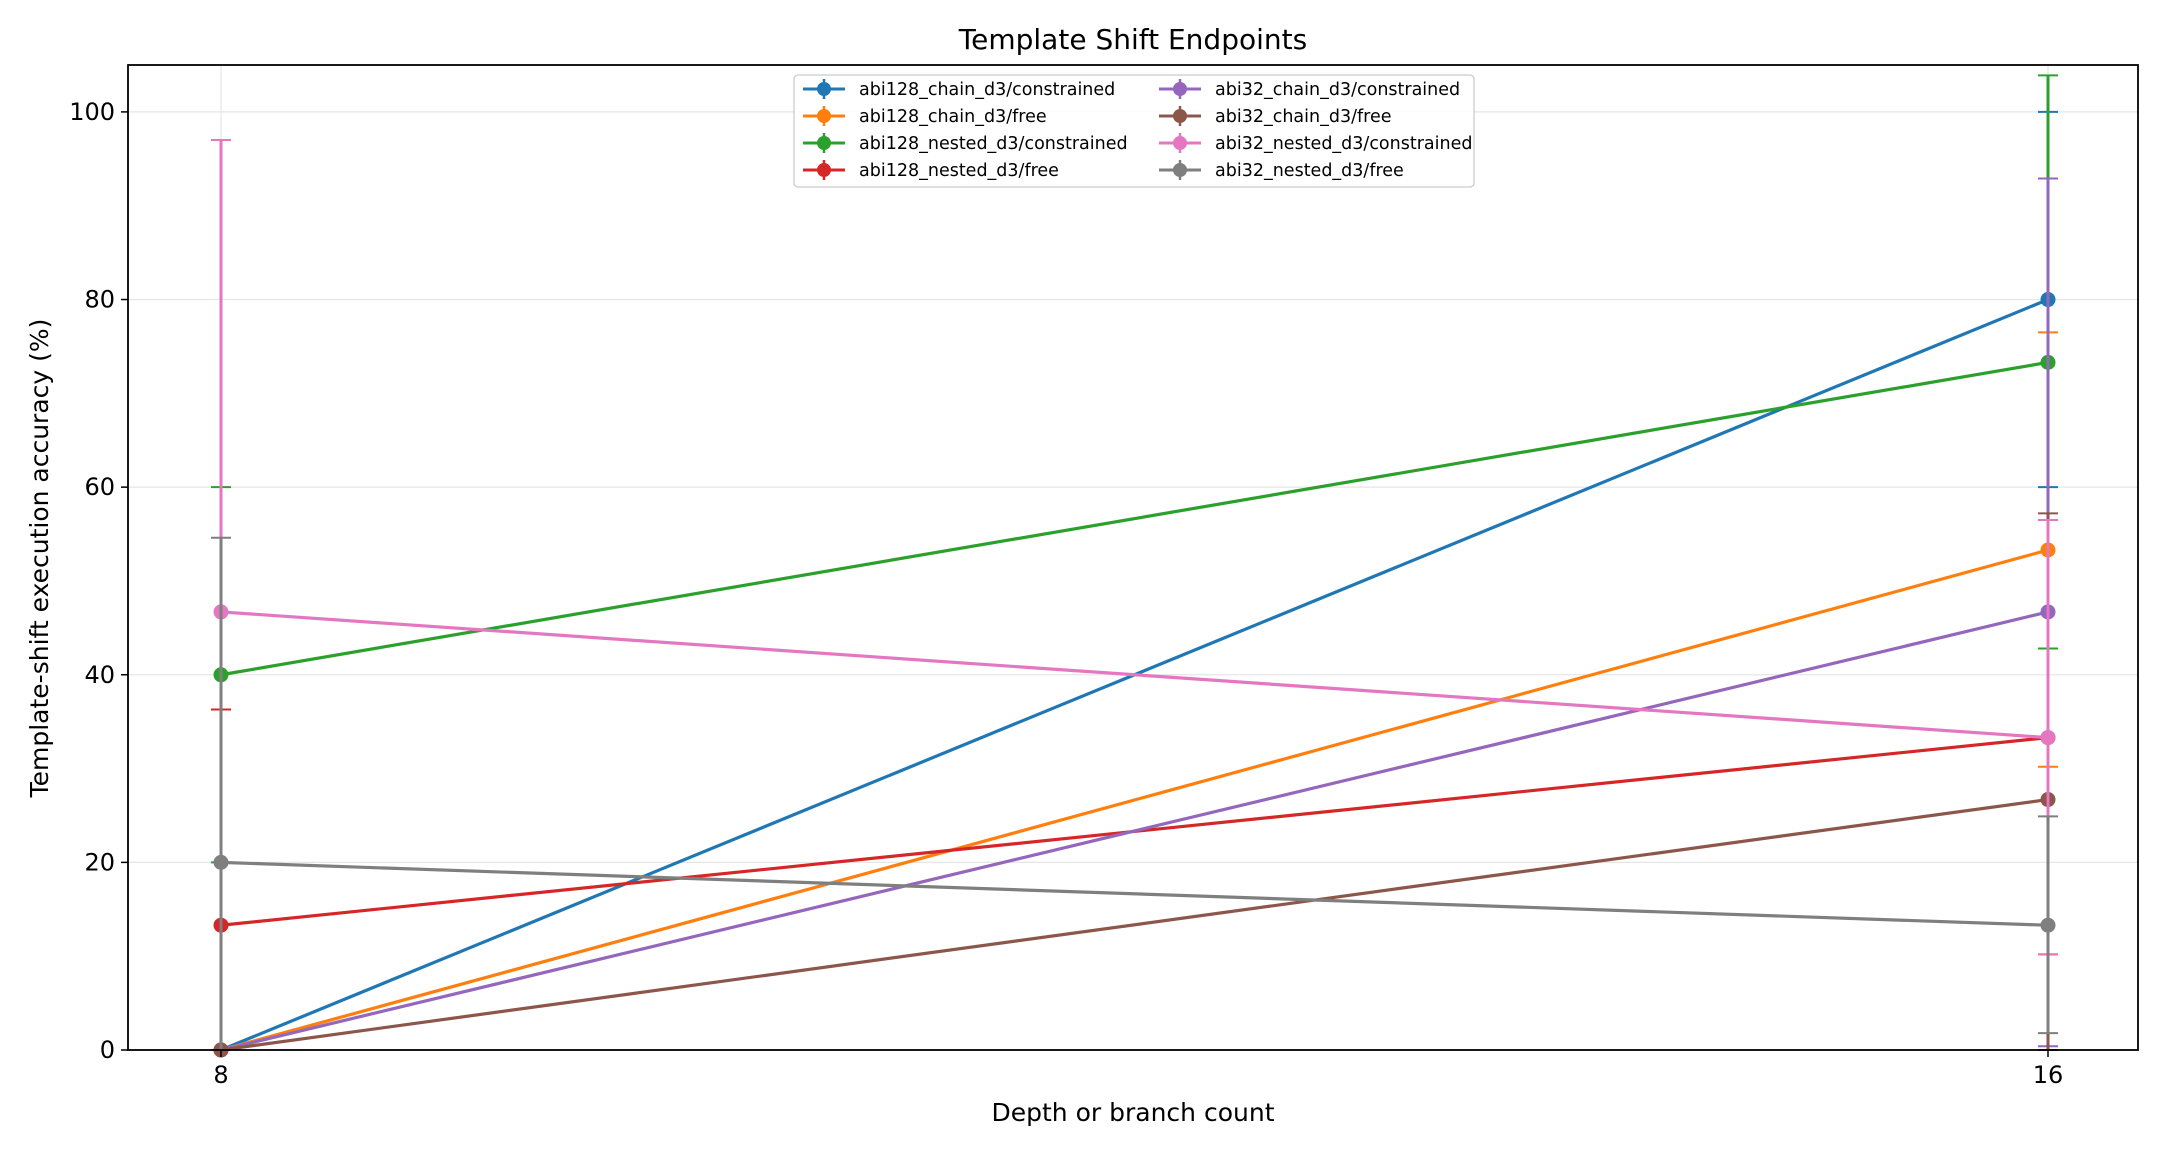  What do you see at coordinates (107, 1050) in the screenshot?
I see `y-tick-label: 0` at bounding box center [107, 1050].